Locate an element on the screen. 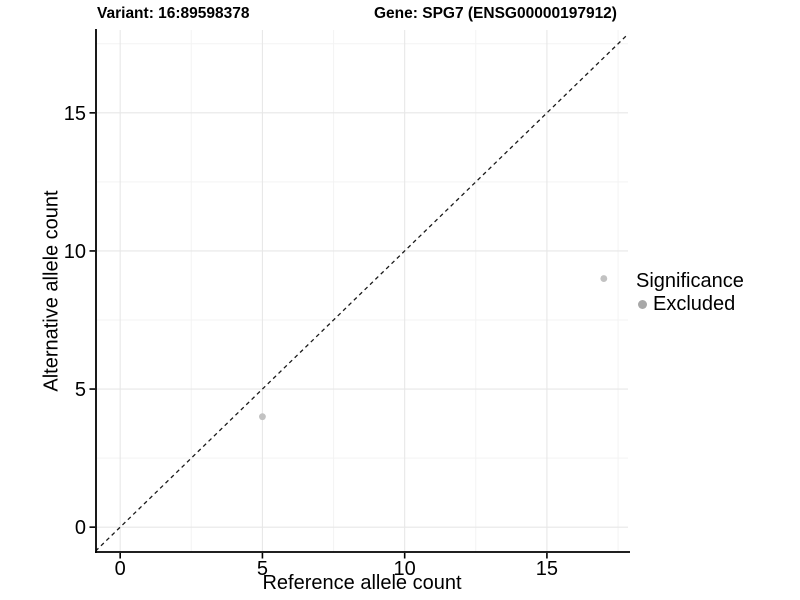 Image resolution: width=800 pixels, height=600 pixels. y-tick-label: 15 is located at coordinates (75, 114).